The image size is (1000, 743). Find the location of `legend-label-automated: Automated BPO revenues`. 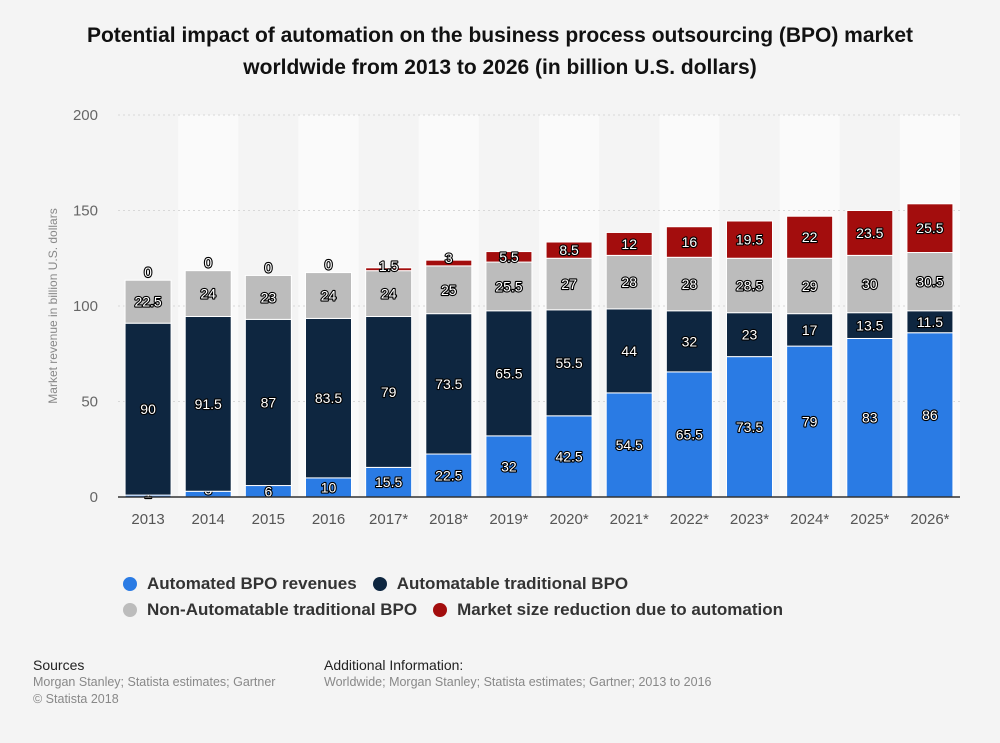

legend-label-automated: Automated BPO revenues is located at coordinates (252, 583).